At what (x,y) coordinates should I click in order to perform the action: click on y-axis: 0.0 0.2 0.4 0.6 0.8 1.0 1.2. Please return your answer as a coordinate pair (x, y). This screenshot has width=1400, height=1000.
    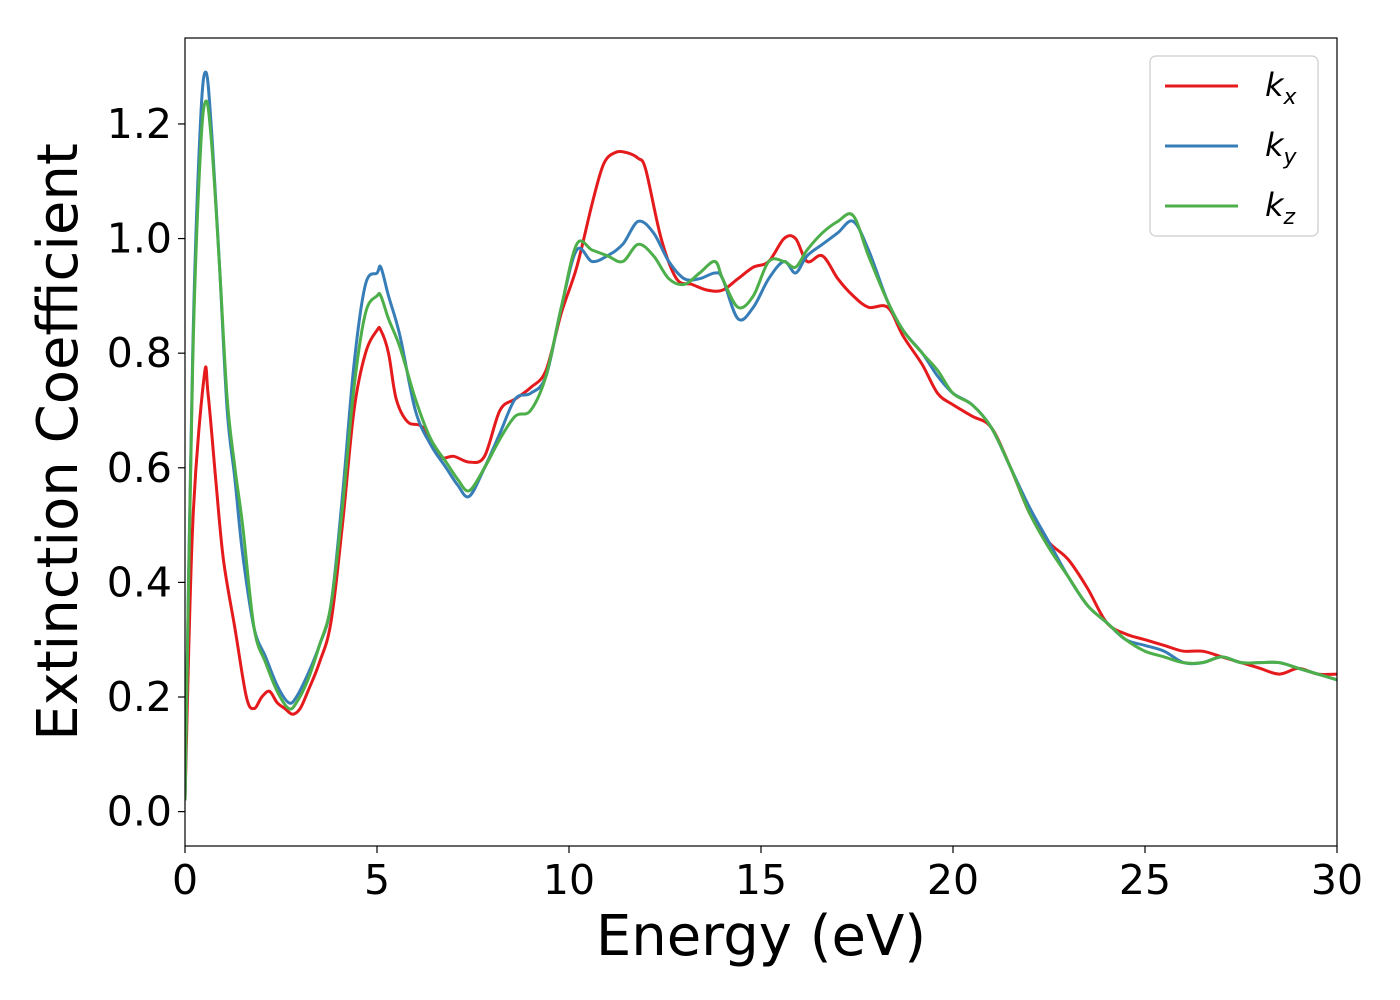
    Looking at the image, I should click on (146, 468).